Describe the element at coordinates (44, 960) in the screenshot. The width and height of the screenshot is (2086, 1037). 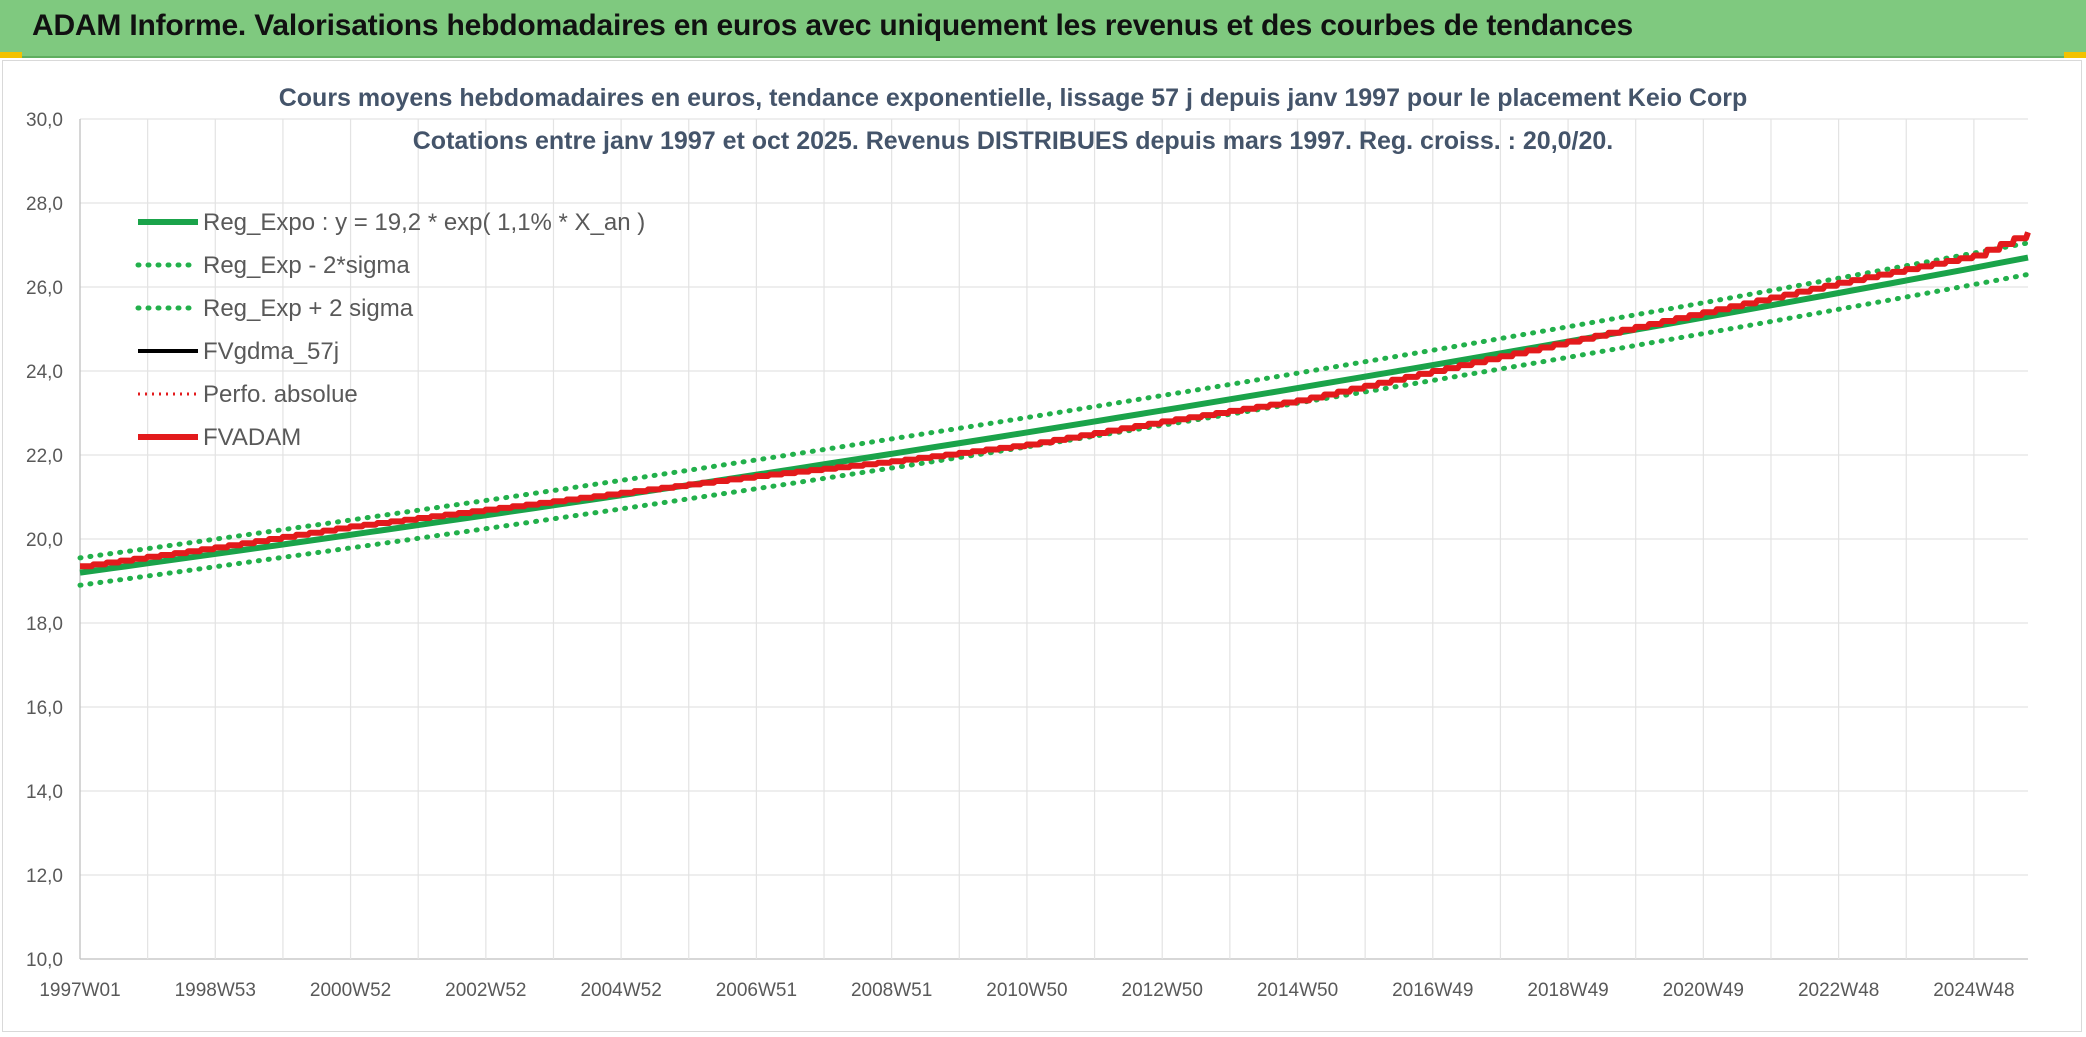
I see `y-tick-label: 10,0` at that location.